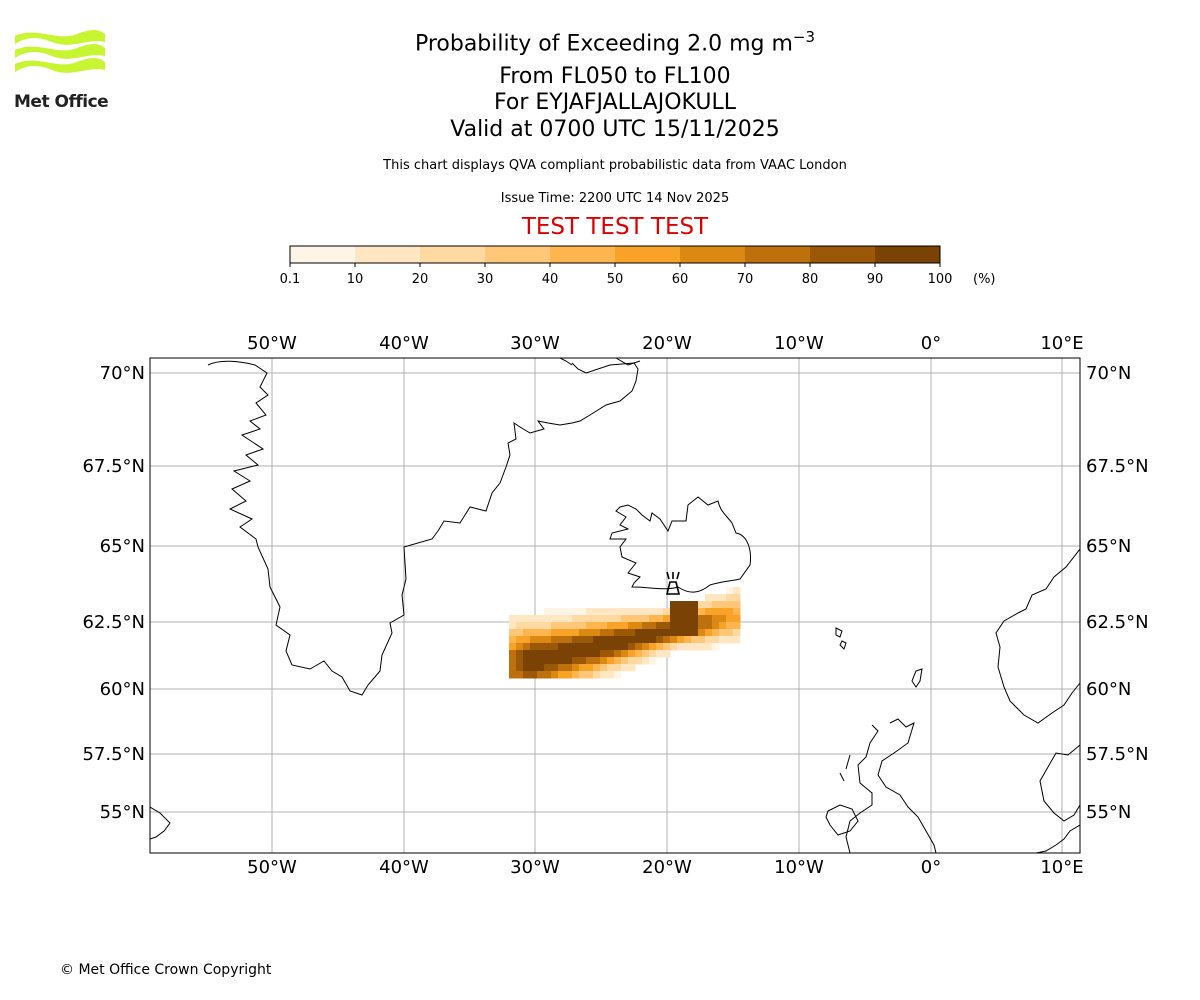 This screenshot has width=1200, height=1000. I want to click on longitude-labels-bottom: 50°W 40°W 30°W 20°W 10°W 0° 10°E, so click(665, 867).